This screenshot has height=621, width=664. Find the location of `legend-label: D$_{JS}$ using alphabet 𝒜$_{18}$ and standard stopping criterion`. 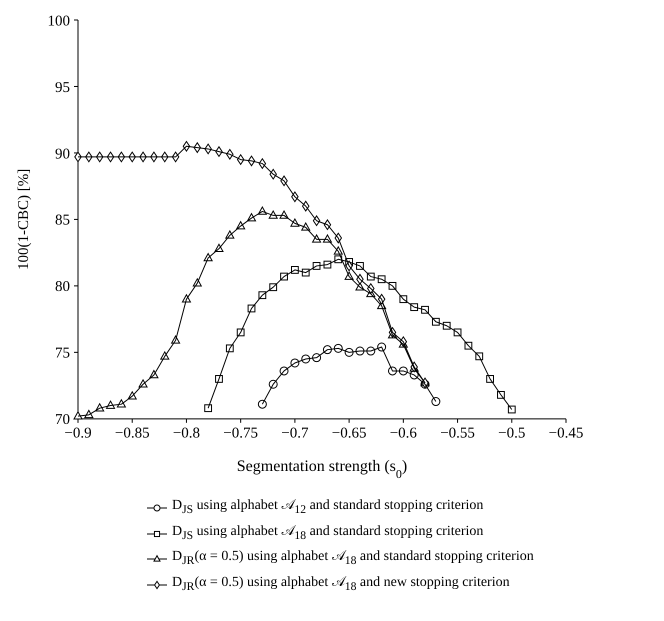

legend-label: D$_{JS}$ using alphabet 𝒜$_{18}$ and standard stopping criterion is located at coordinates (328, 533).